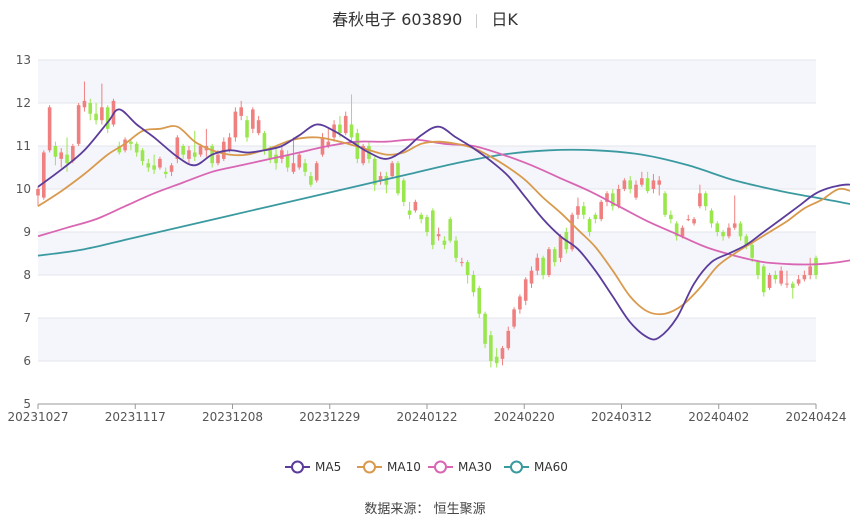 The width and height of the screenshot is (850, 517). I want to click on legend-ma60-label: MA60, so click(551, 467).